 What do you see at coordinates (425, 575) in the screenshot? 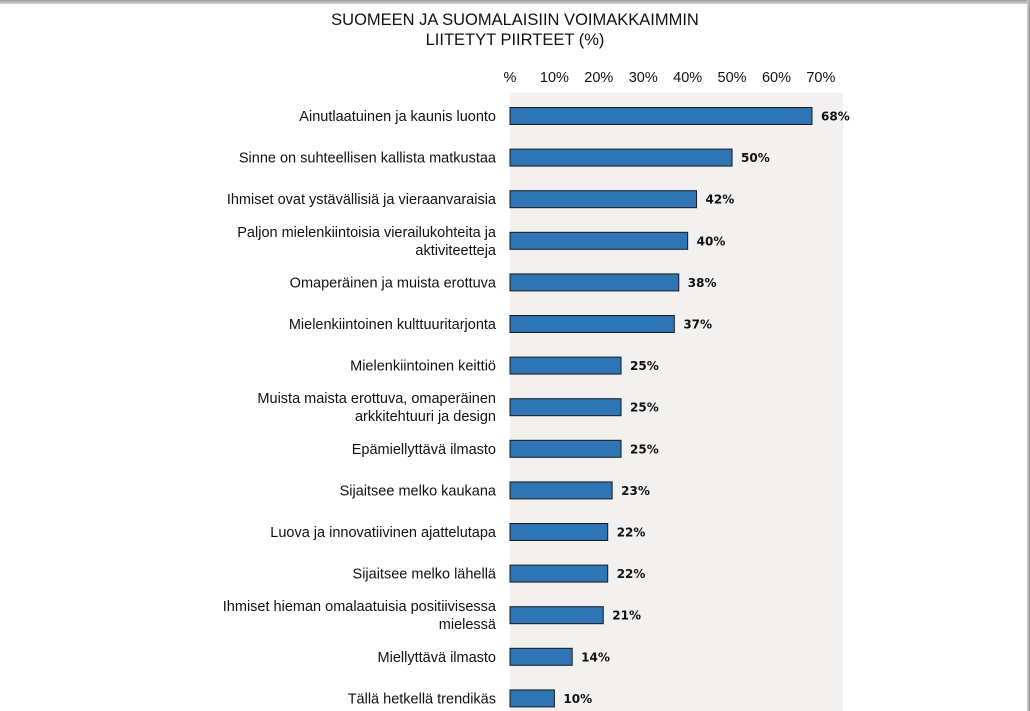
I see `category-label: Sijaitsee melko lähellä` at bounding box center [425, 575].